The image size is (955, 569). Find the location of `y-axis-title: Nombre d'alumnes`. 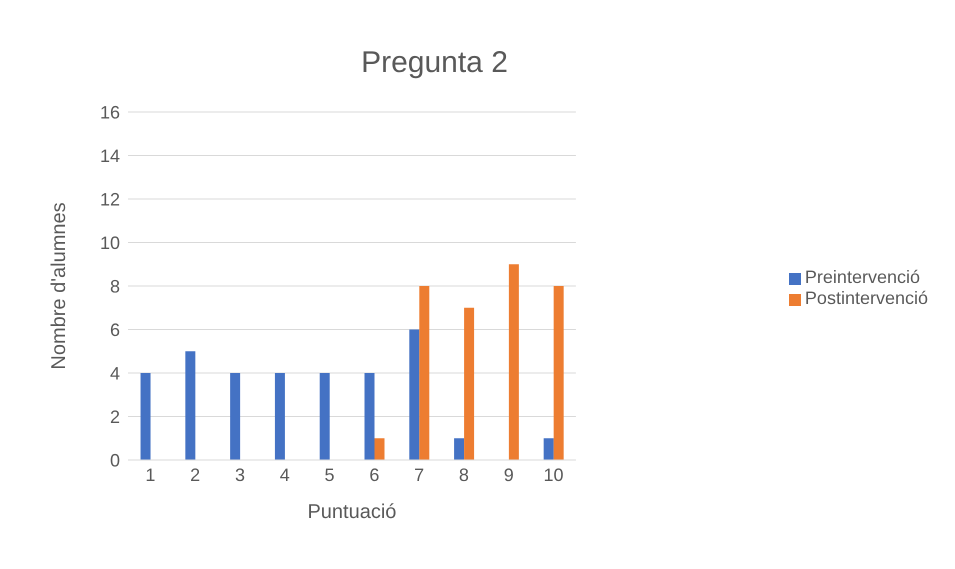

y-axis-title: Nombre d'alumnes is located at coordinates (59, 286).